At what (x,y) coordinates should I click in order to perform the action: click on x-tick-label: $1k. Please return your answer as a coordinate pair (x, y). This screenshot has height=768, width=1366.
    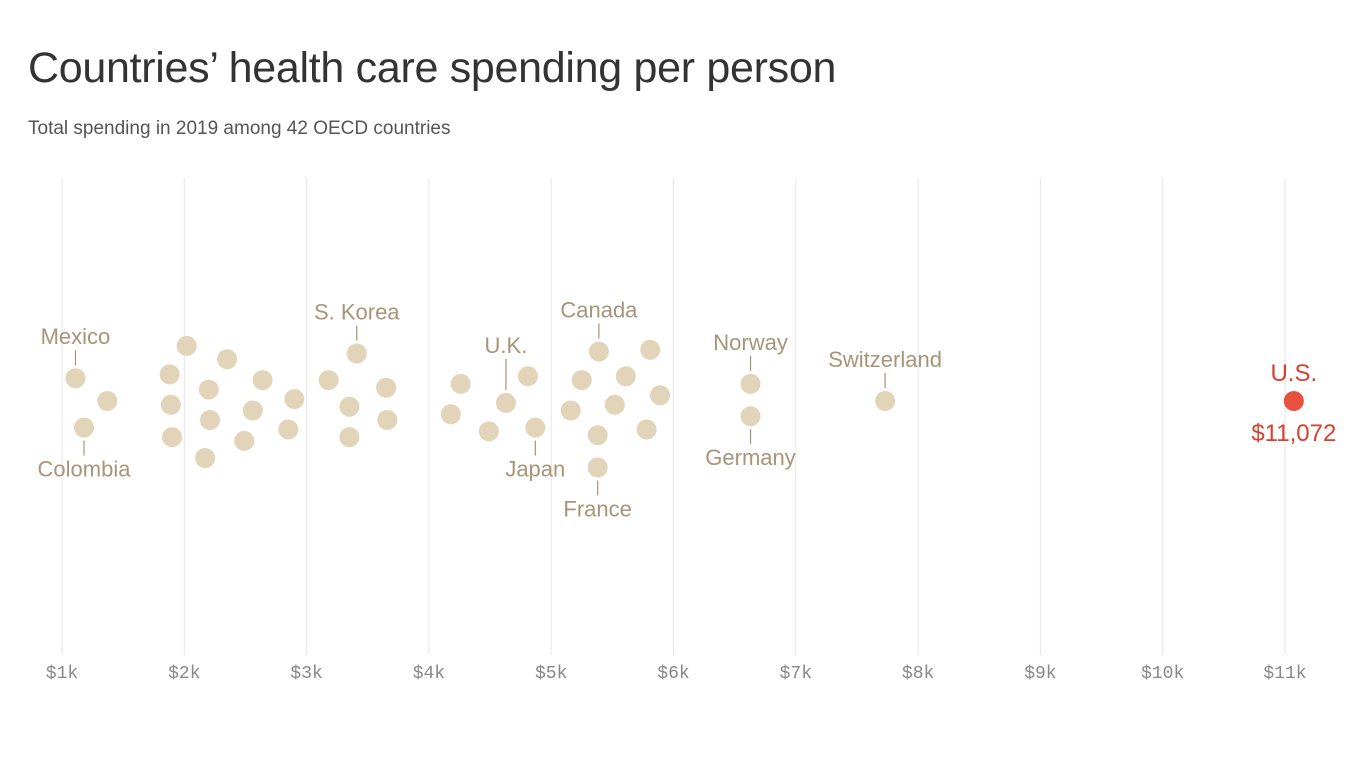
    Looking at the image, I should click on (62, 674).